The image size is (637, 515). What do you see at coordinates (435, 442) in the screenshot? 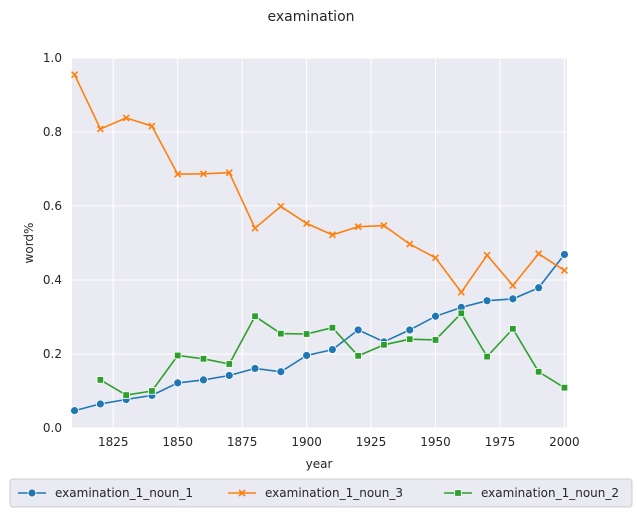
I see `x-tick-label: 1950` at bounding box center [435, 442].